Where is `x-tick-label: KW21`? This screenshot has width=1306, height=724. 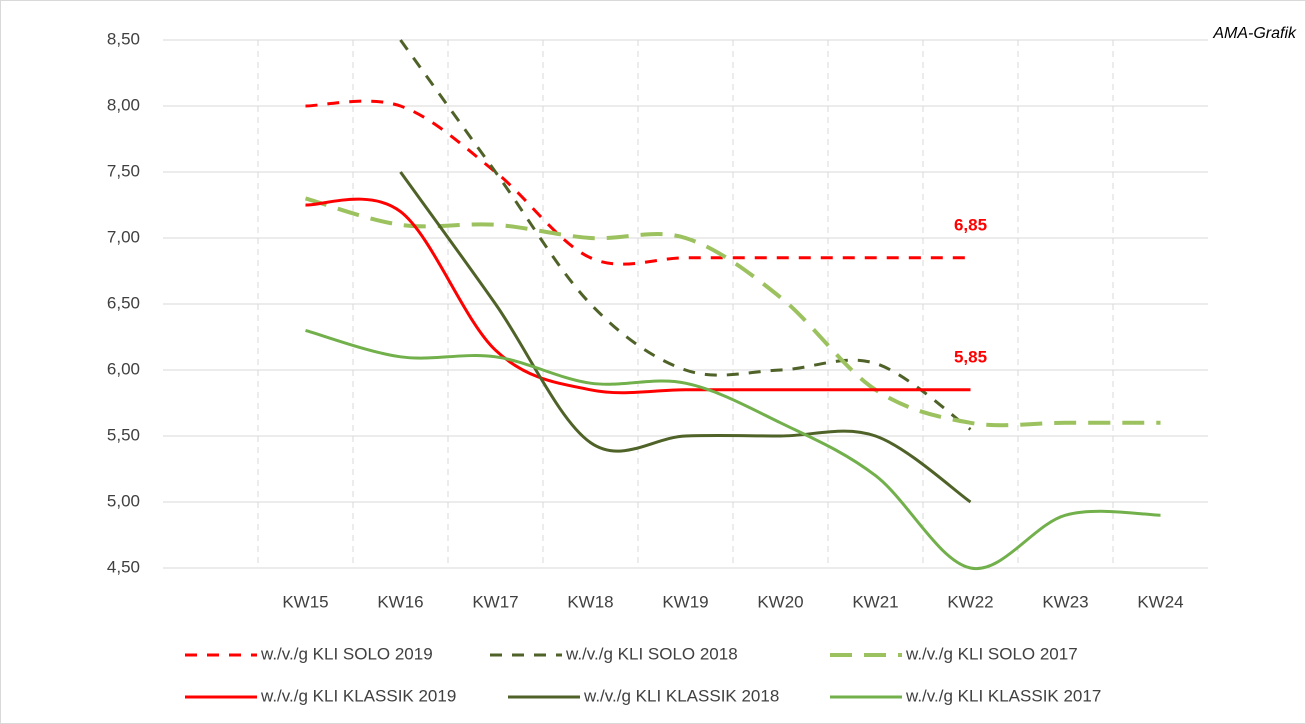
x-tick-label: KW21 is located at coordinates (875, 601).